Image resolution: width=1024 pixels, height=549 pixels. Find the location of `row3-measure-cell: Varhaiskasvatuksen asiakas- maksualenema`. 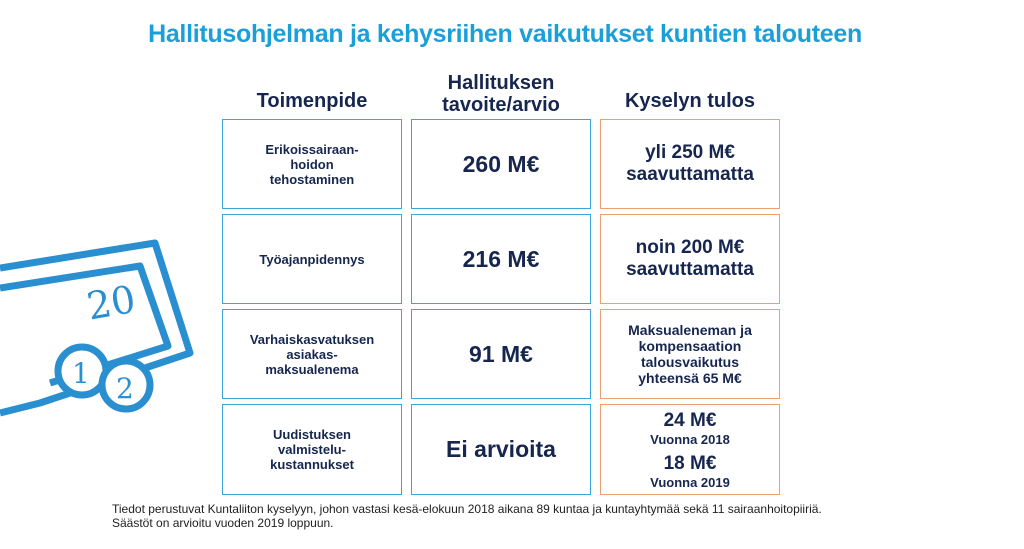

row3-measure-cell: Varhaiskasvatuksen asiakas- maksualenema is located at coordinates (312, 354).